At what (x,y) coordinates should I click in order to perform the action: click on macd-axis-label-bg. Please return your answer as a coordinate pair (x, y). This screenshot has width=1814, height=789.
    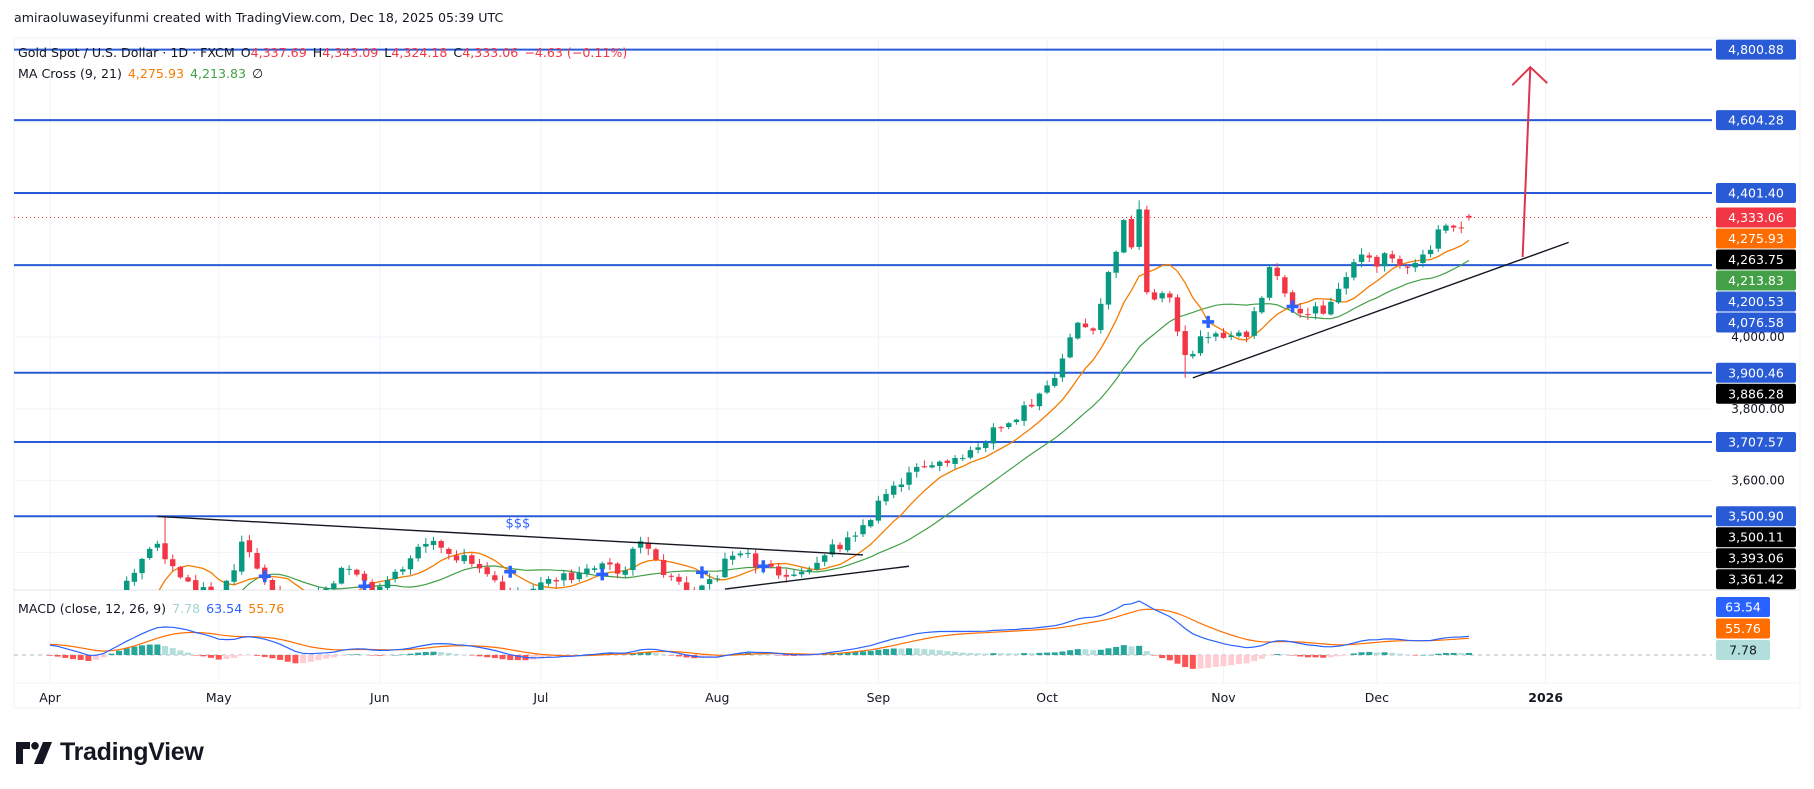
    Looking at the image, I should click on (1743, 650).